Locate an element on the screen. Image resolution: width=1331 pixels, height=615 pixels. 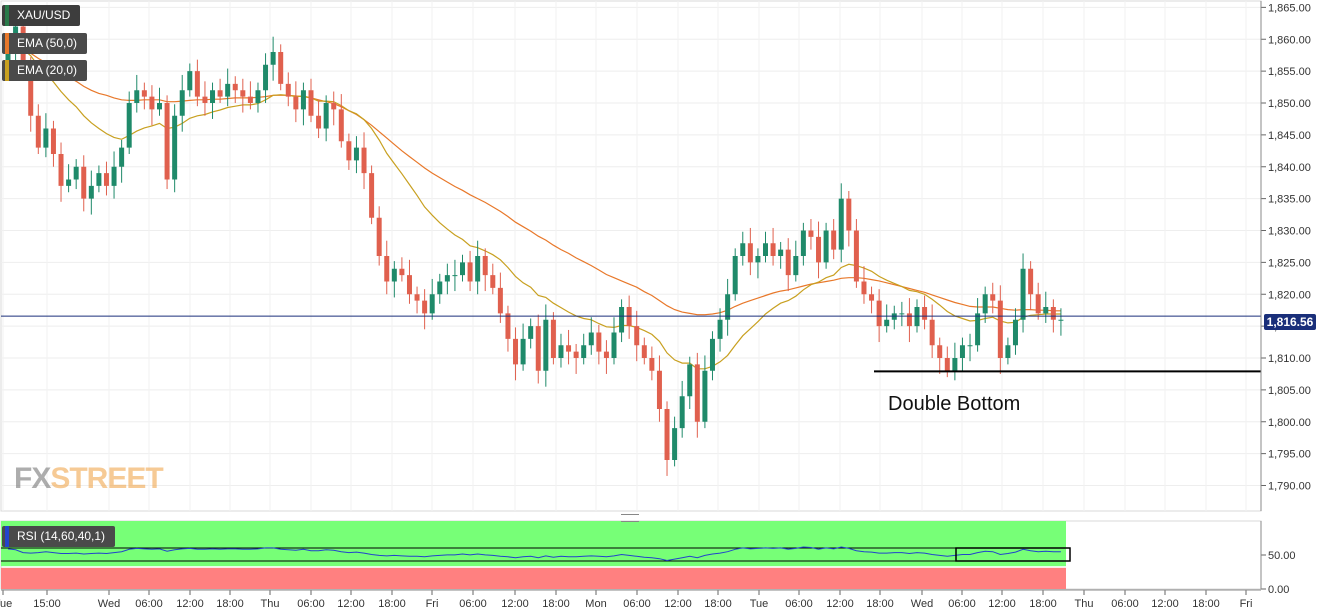
rsi-label: RSI (14,60,40,1) is located at coordinates (61, 536).